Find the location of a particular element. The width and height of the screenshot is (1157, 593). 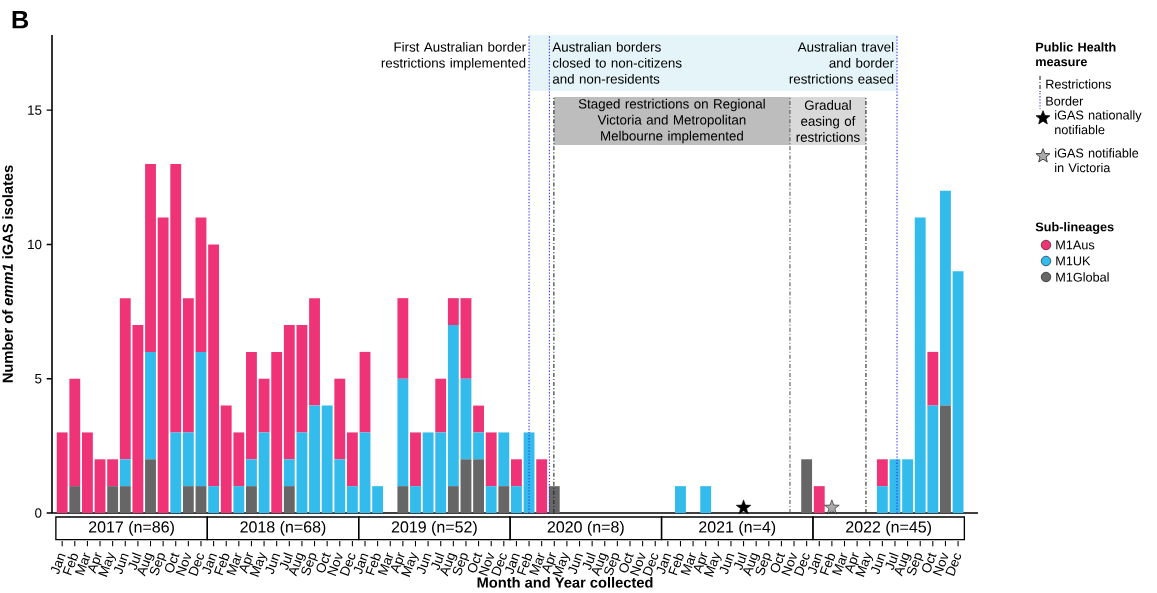

text: 2019 (n=52) is located at coordinates (434, 528).